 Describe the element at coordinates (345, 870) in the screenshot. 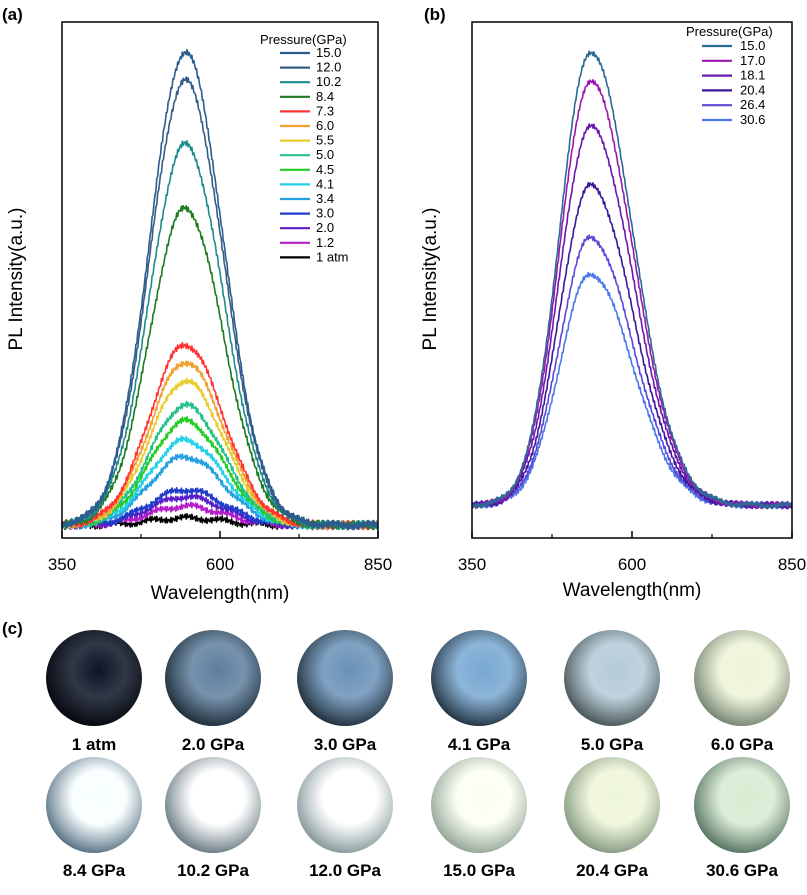

I see `sample-photo-caption: 12.0 GPa` at that location.